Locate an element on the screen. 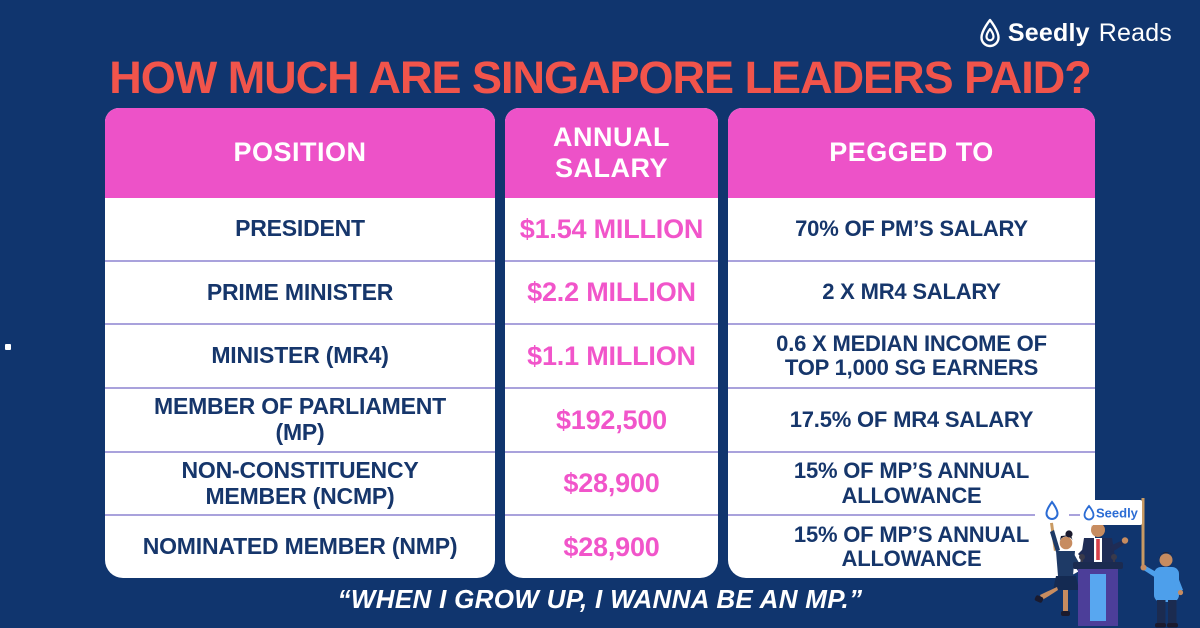  page-title: HOW MUCH ARE SINGAPORE LEADERS PAID? is located at coordinates (600, 77).